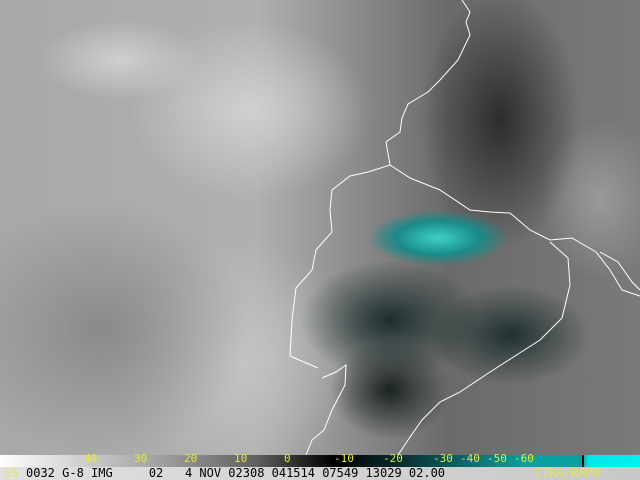 This screenshot has height=480, width=640. I want to click on colorbar-label: -30, so click(443, 458).